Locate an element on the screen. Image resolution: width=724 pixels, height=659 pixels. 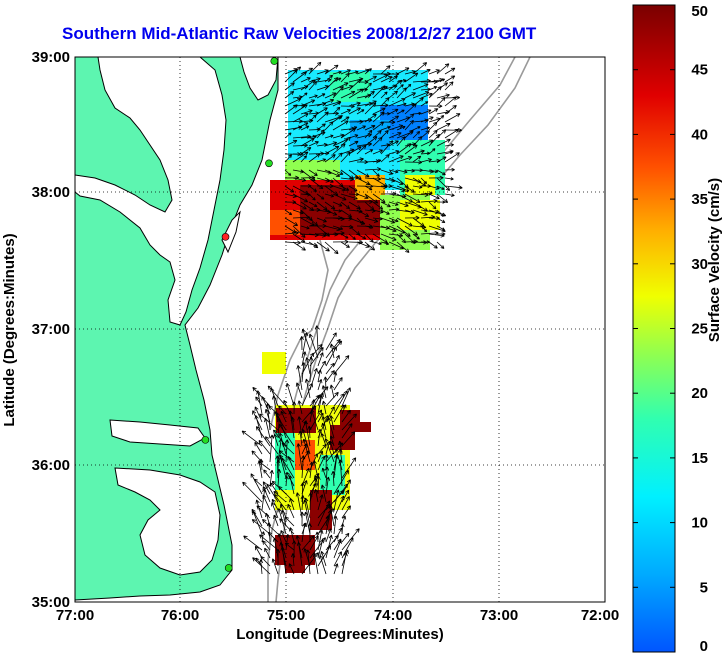
colorbar-tick-label: 25 is located at coordinates (699, 329).